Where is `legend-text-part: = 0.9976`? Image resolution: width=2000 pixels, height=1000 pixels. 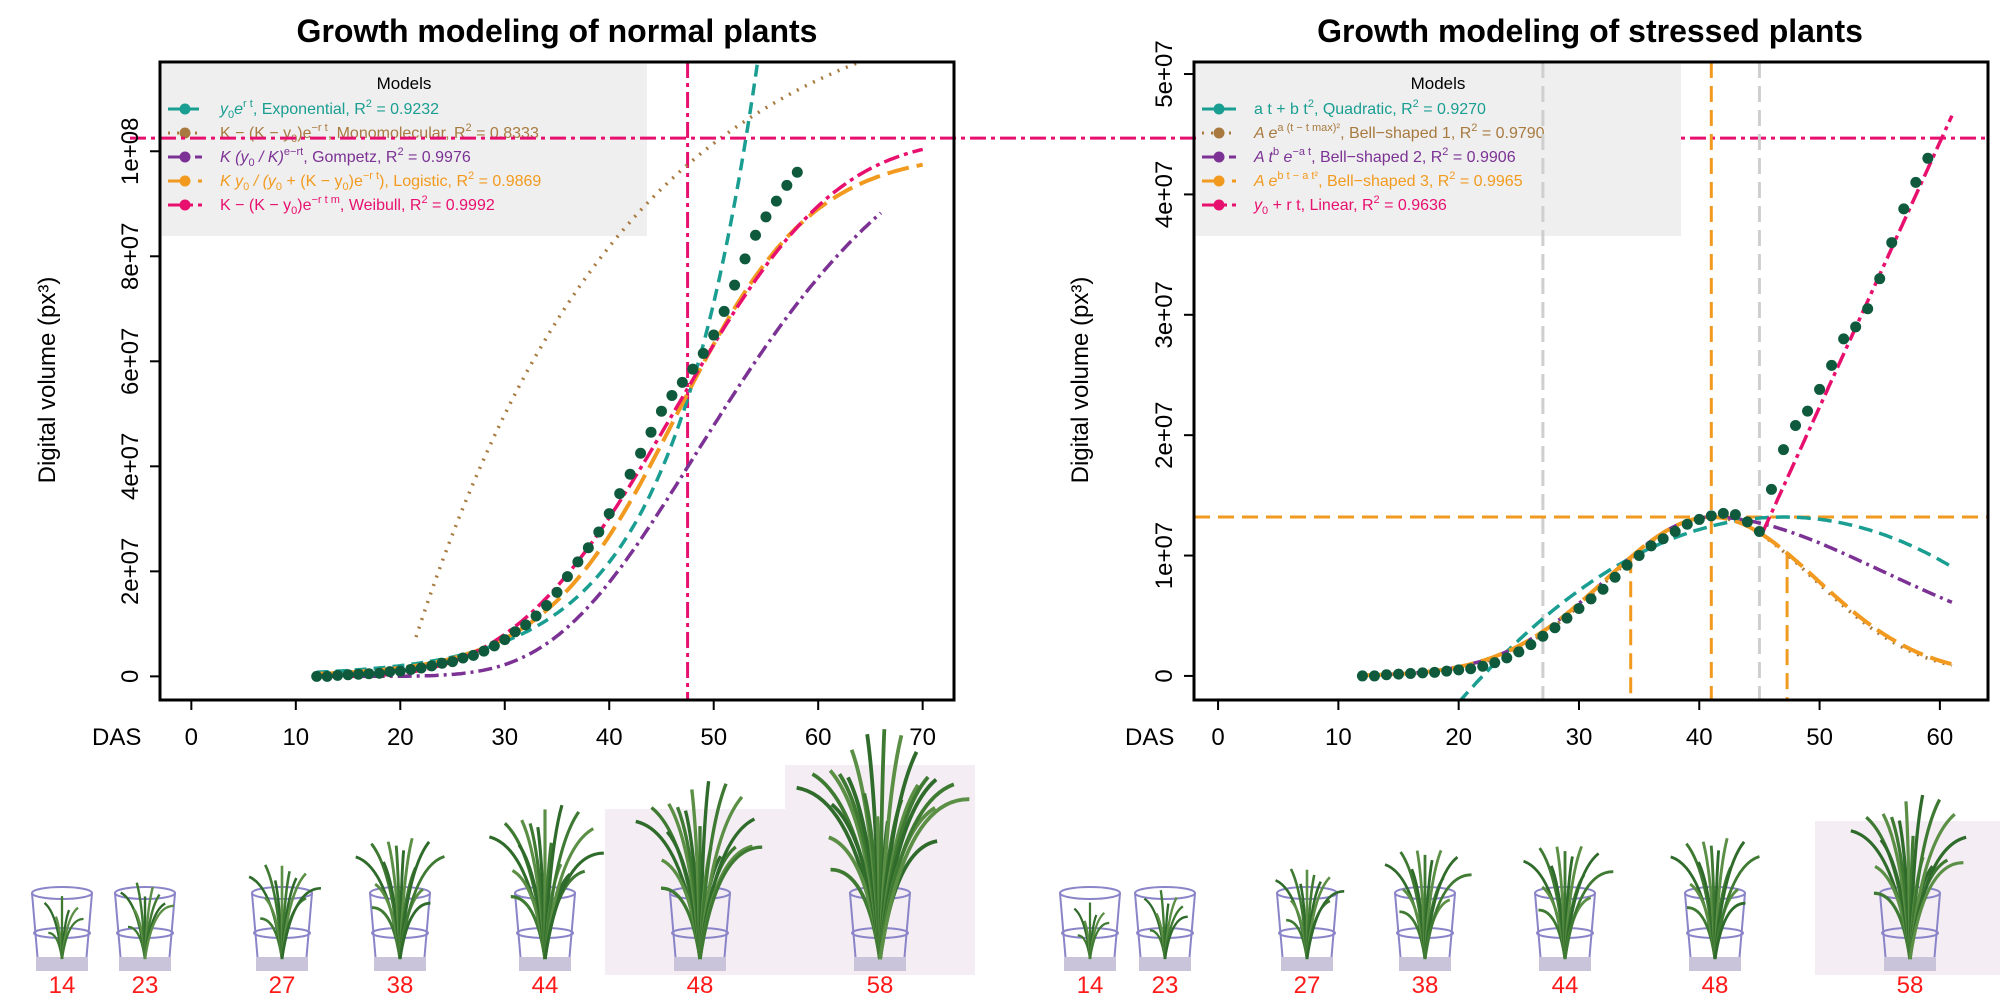
legend-text-part: = 0.9976 is located at coordinates (437, 157).